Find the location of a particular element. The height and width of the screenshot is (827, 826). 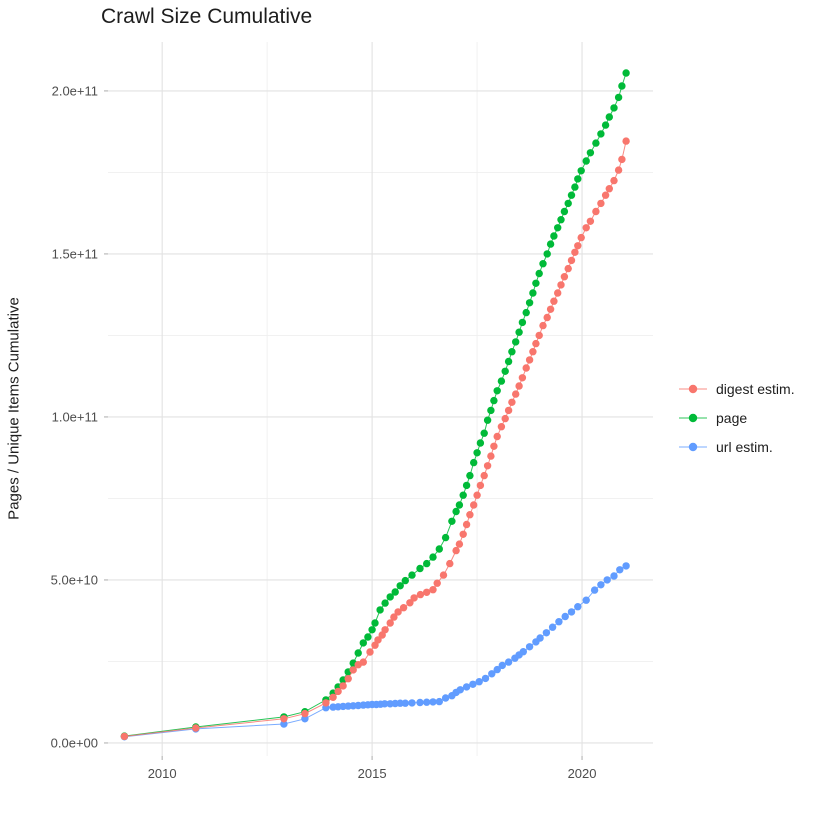

legend-item-page: page is located at coordinates (736, 418).